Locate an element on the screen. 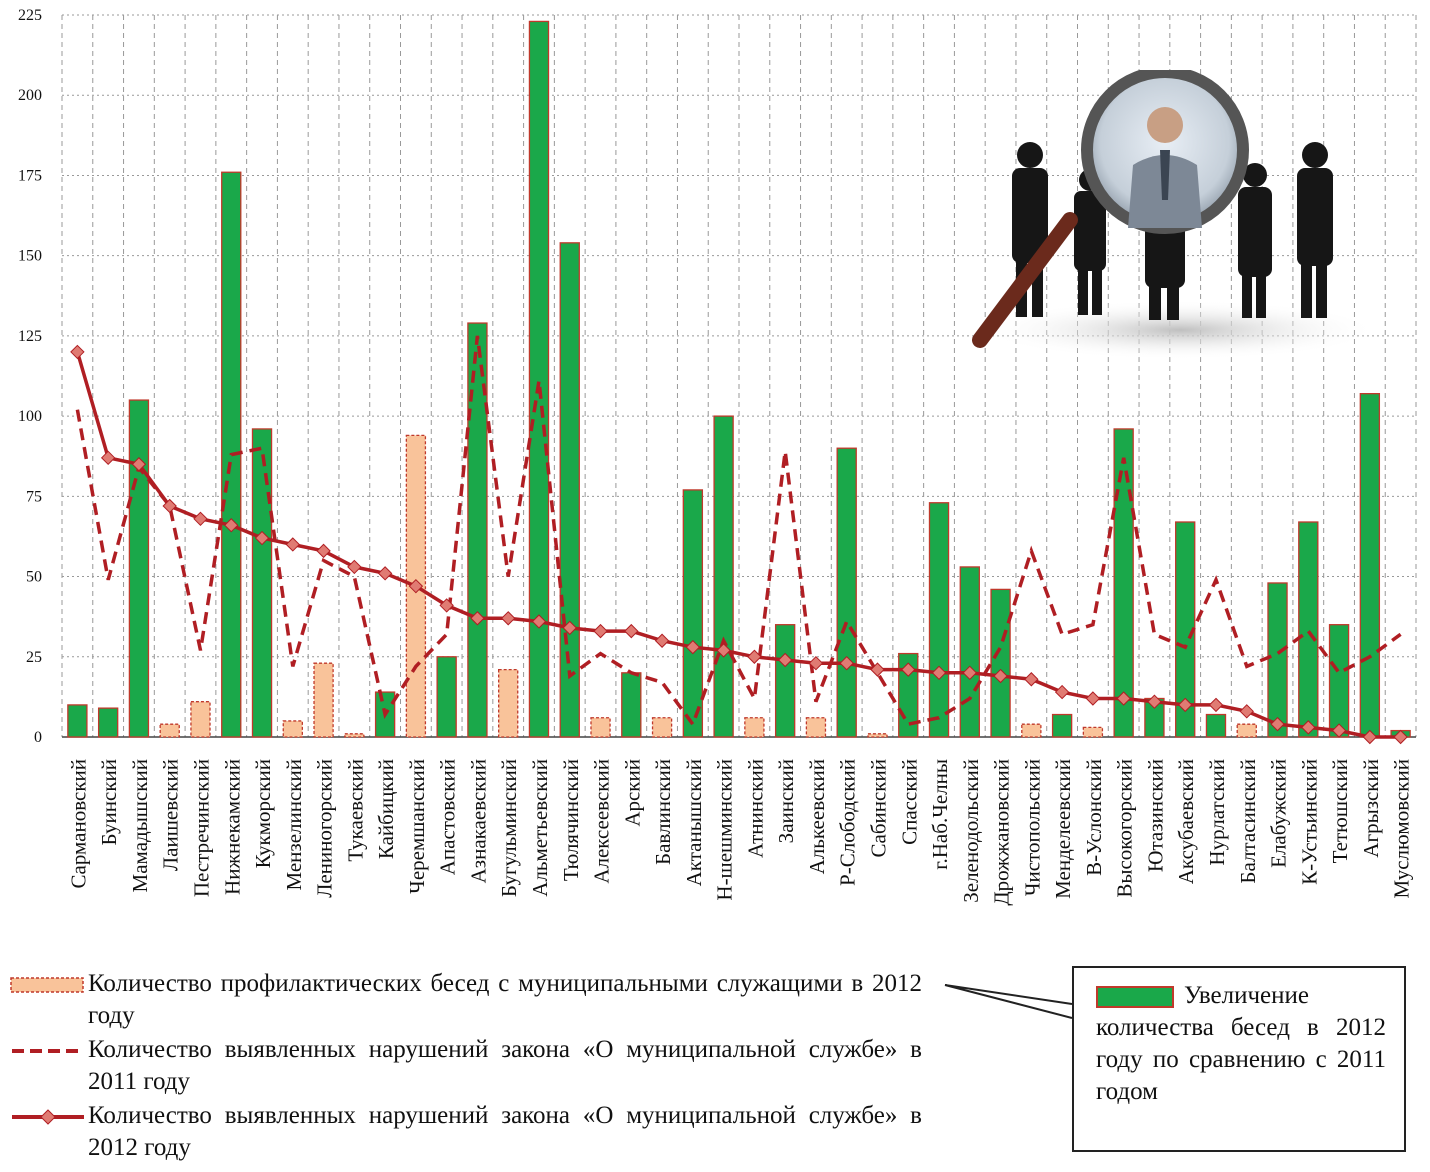  x-tick-label: Ютазинский is located at coordinates (1155, 815).